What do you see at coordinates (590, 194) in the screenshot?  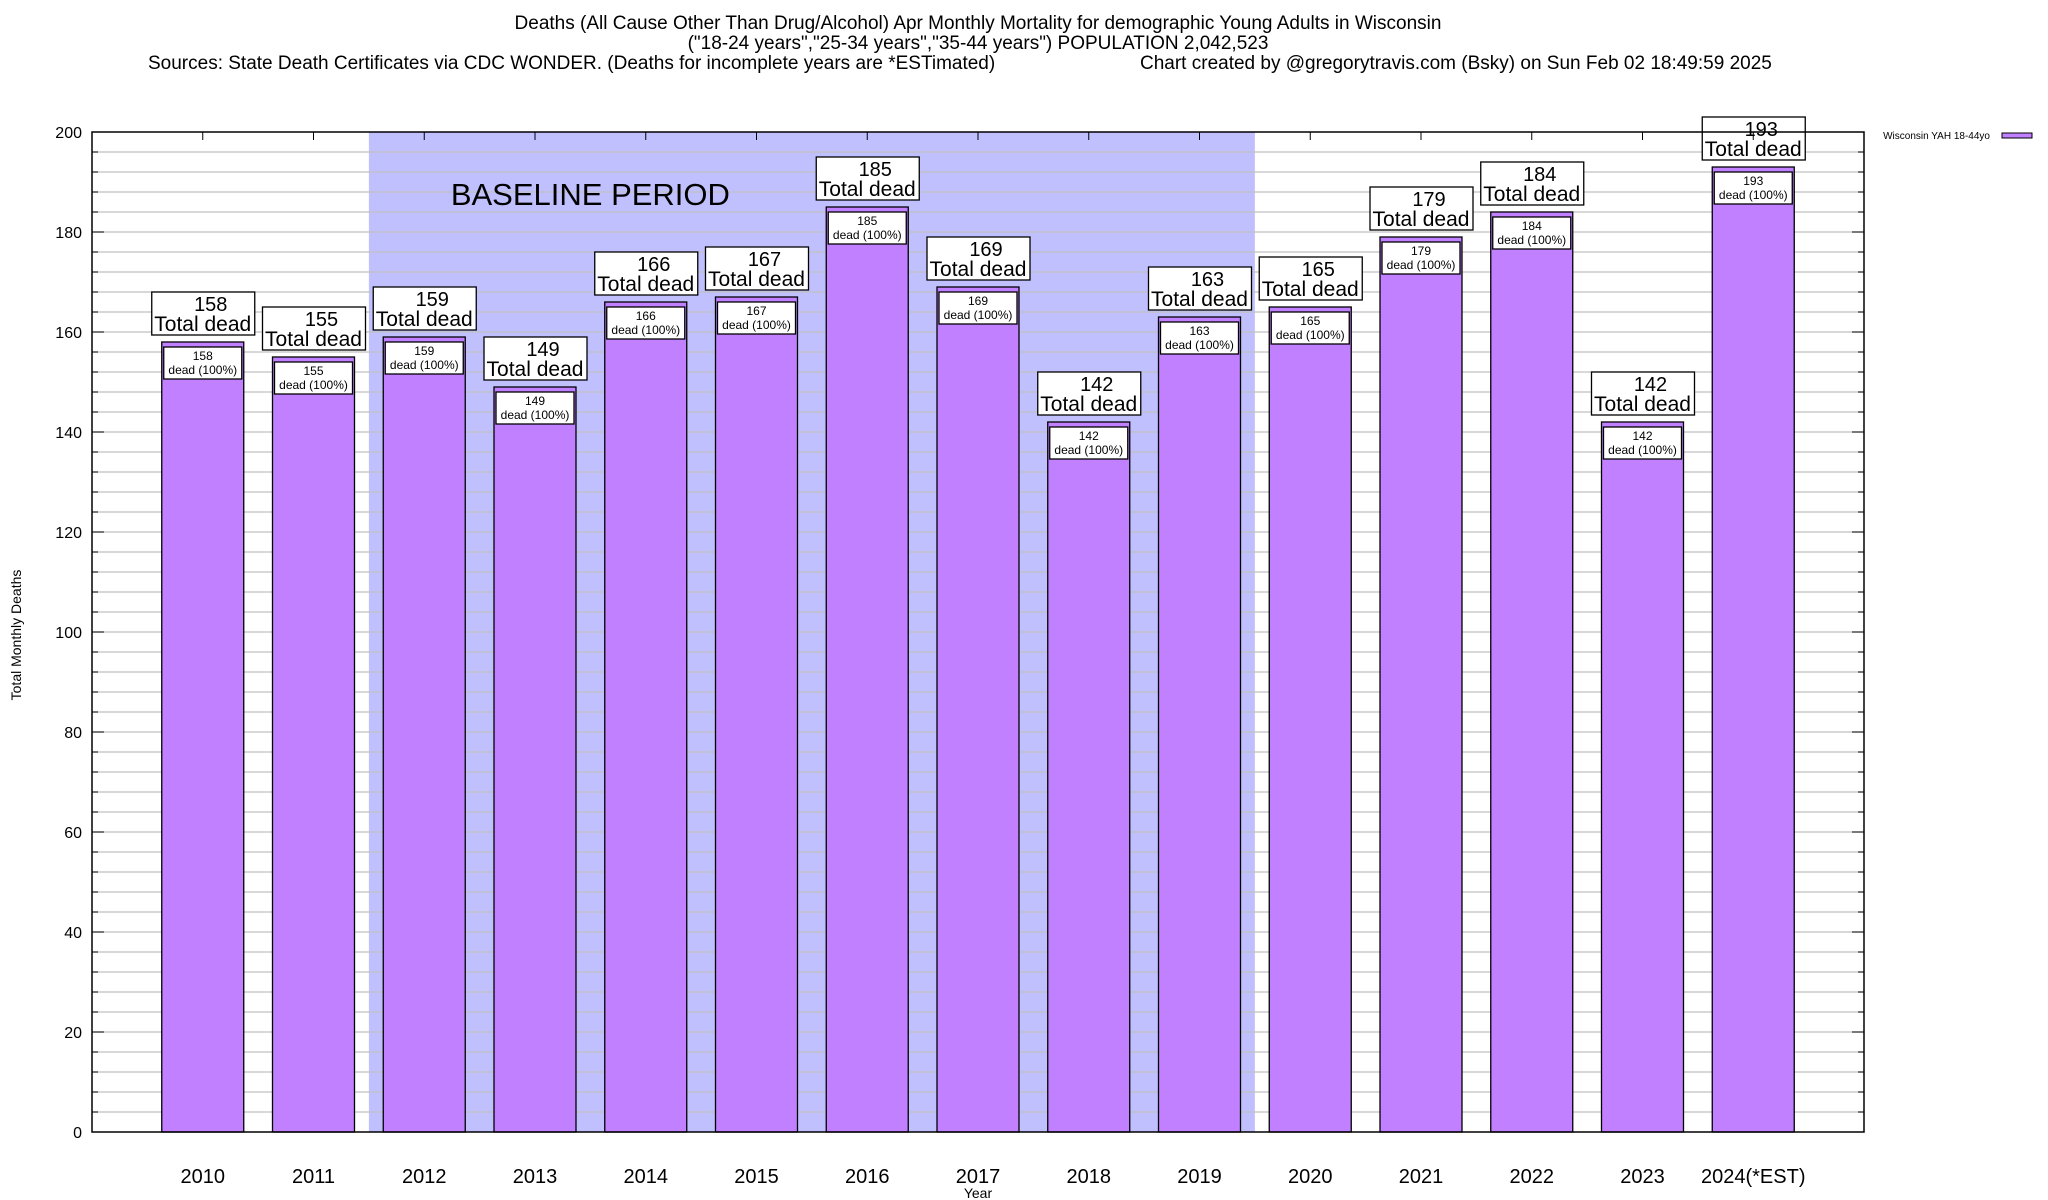 I see `baseline-period-label: BASELINE PERIOD` at bounding box center [590, 194].